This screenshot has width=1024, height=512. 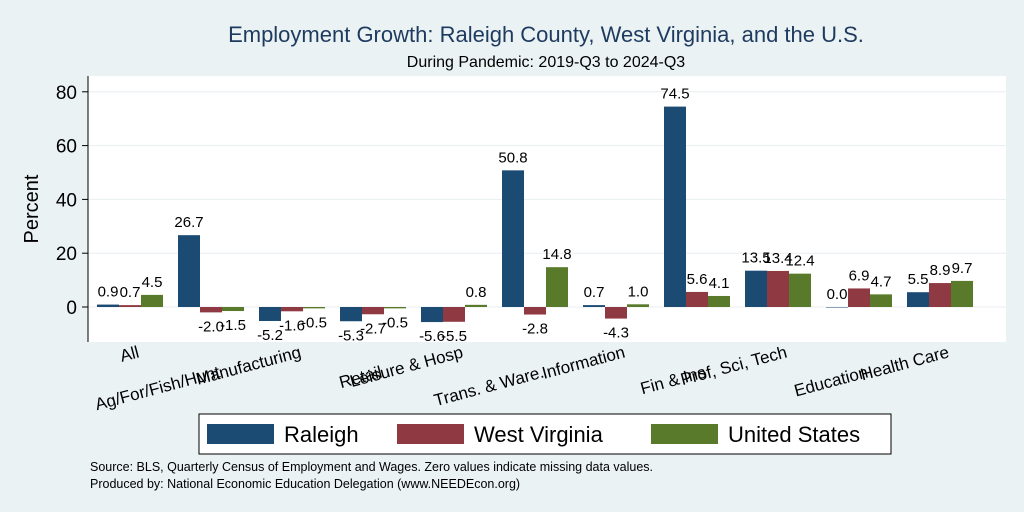 I want to click on data-label: -5.6, so click(x=432, y=336).